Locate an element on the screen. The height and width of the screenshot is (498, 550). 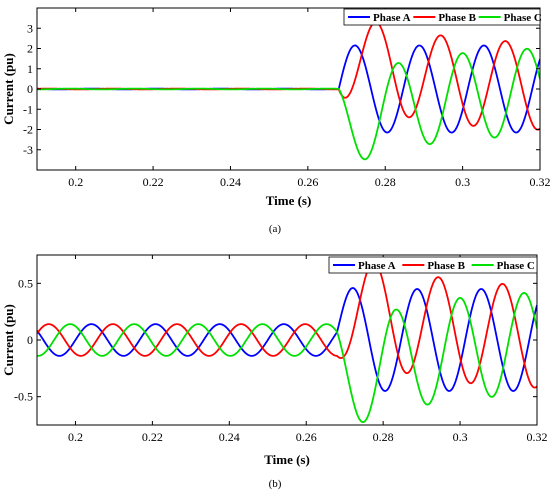
panel-caption: (b) is located at coordinates (275, 484).